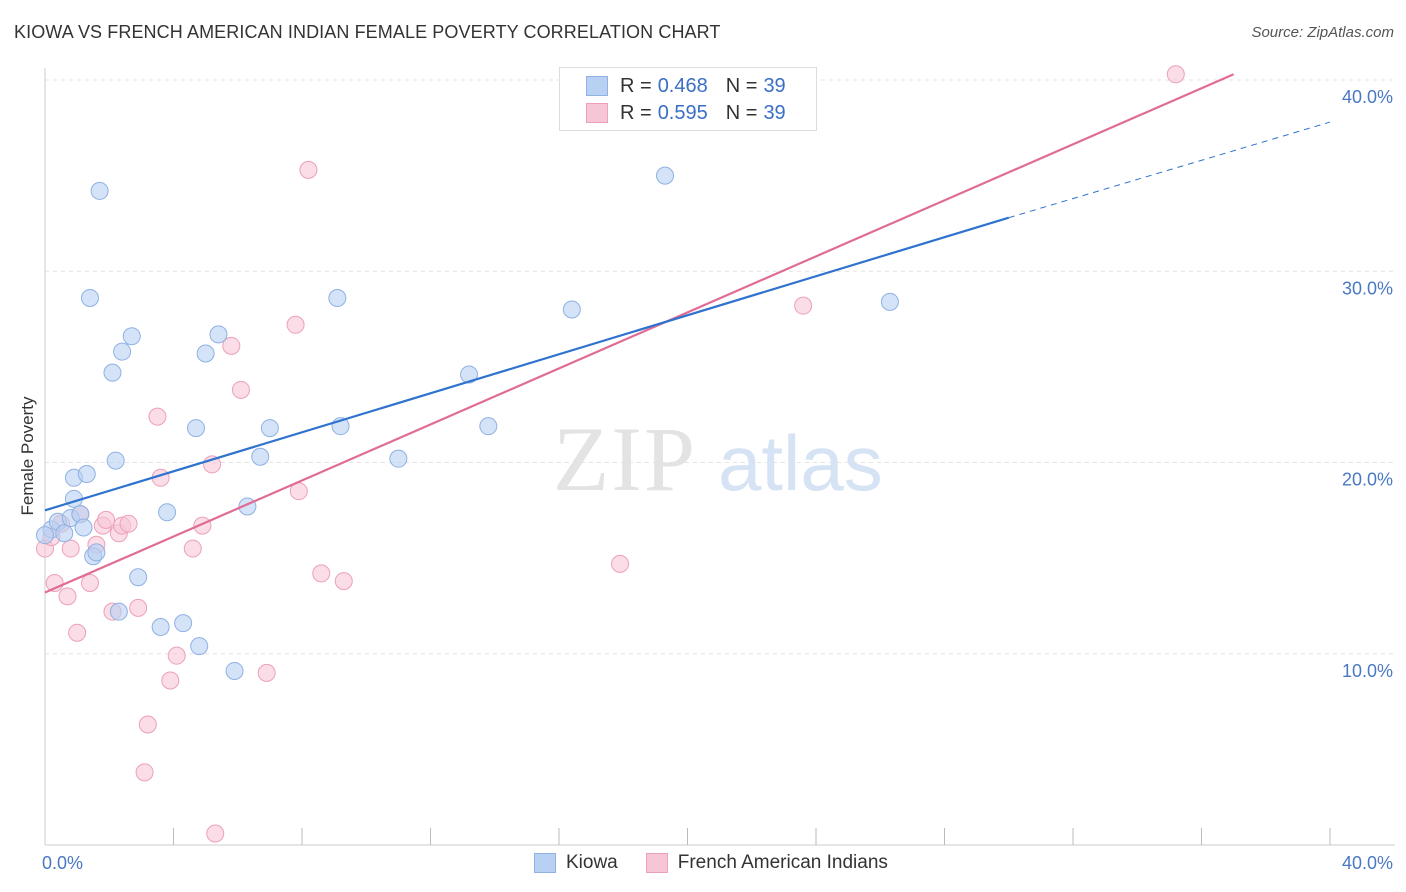  What do you see at coordinates (682, 85) in the screenshot?
I see `kiowa-r-value: 0.468` at bounding box center [682, 85].